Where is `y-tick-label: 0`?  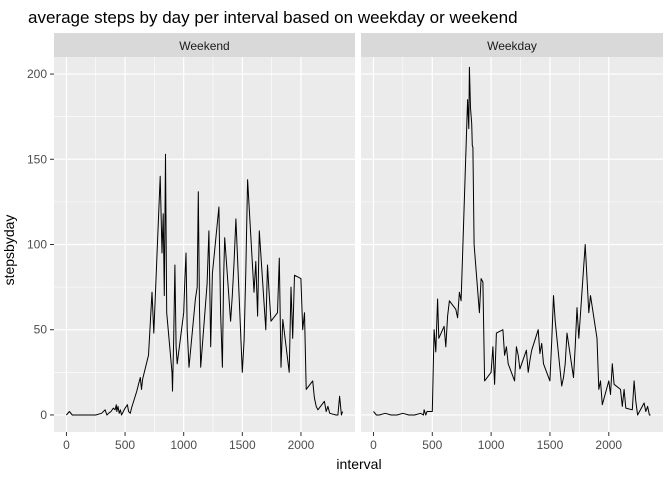 y-tick-label: 0 is located at coordinates (43, 415).